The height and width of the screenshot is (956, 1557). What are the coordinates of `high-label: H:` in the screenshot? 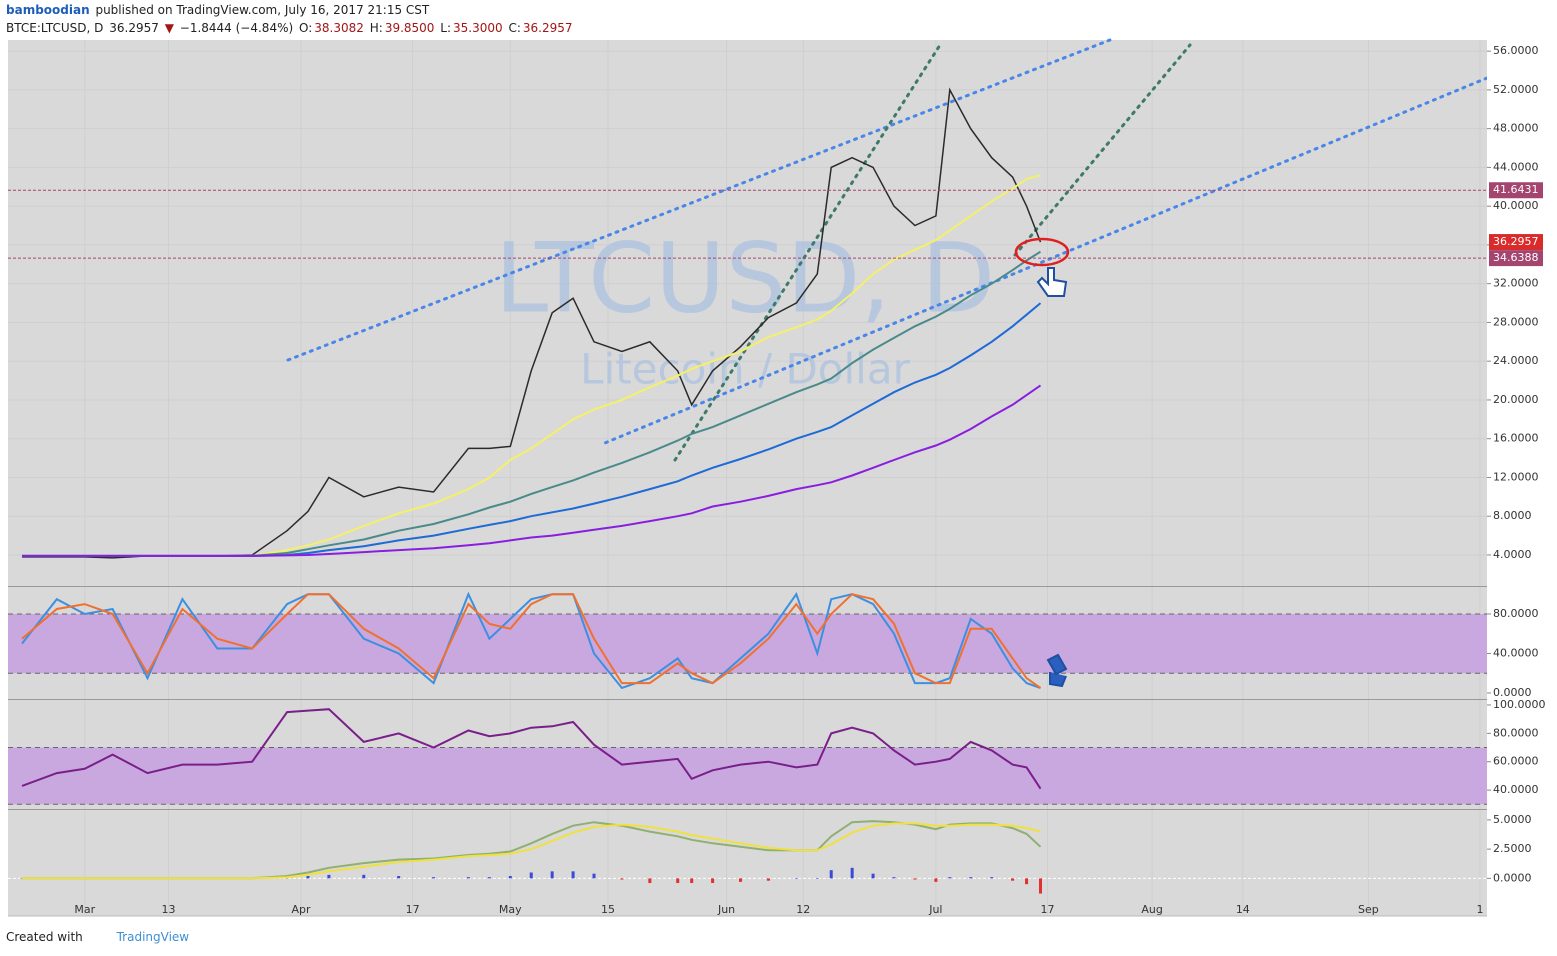 It's located at (376, 28).